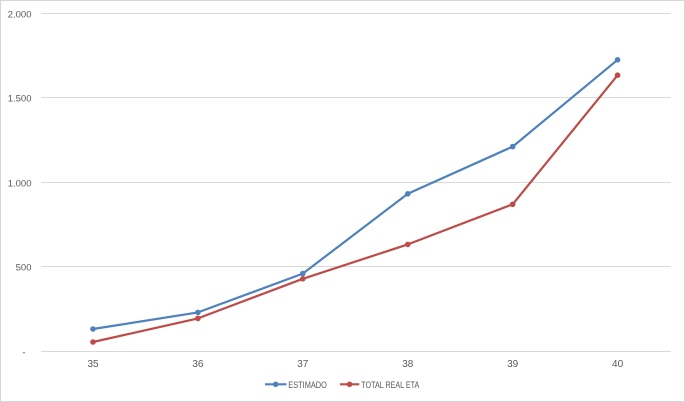 The image size is (685, 402). Describe the element at coordinates (307, 385) in the screenshot. I see `svg-text: ESTIMADO` at that location.